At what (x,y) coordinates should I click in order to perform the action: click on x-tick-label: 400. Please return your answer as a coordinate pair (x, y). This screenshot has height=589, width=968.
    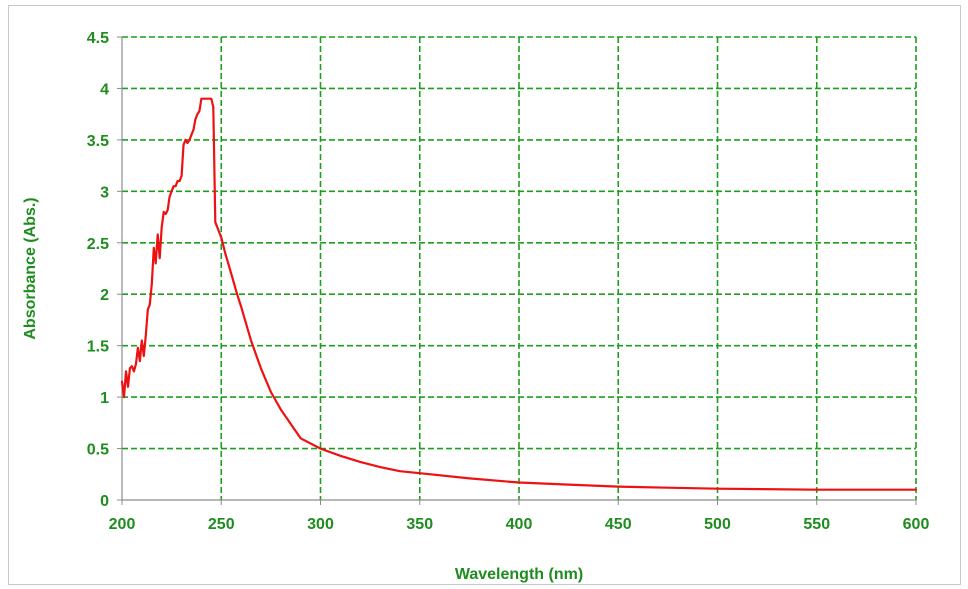
    Looking at the image, I should click on (519, 524).